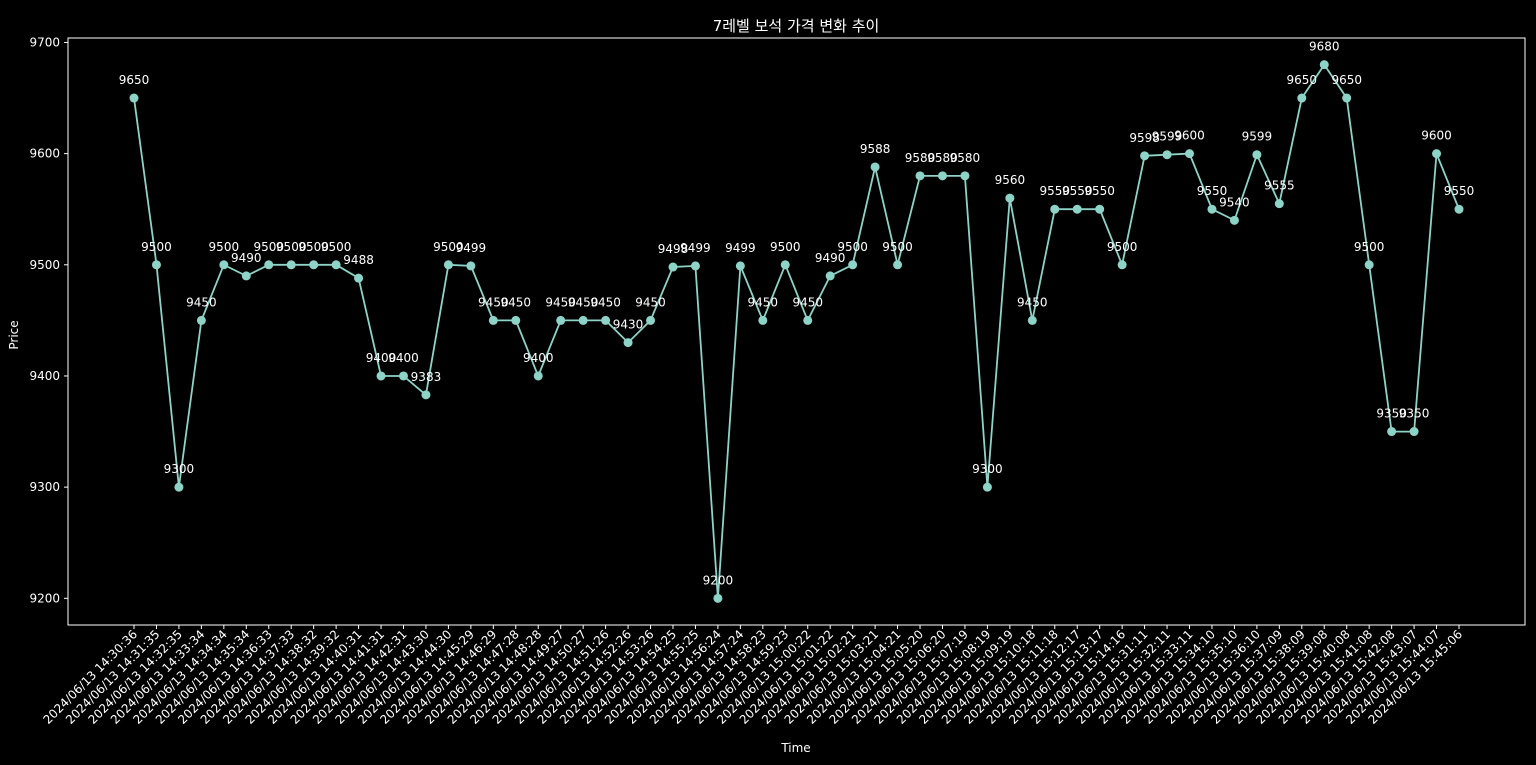 The height and width of the screenshot is (765, 1536). Describe the element at coordinates (628, 325) in the screenshot. I see `data-label: 9430` at that location.